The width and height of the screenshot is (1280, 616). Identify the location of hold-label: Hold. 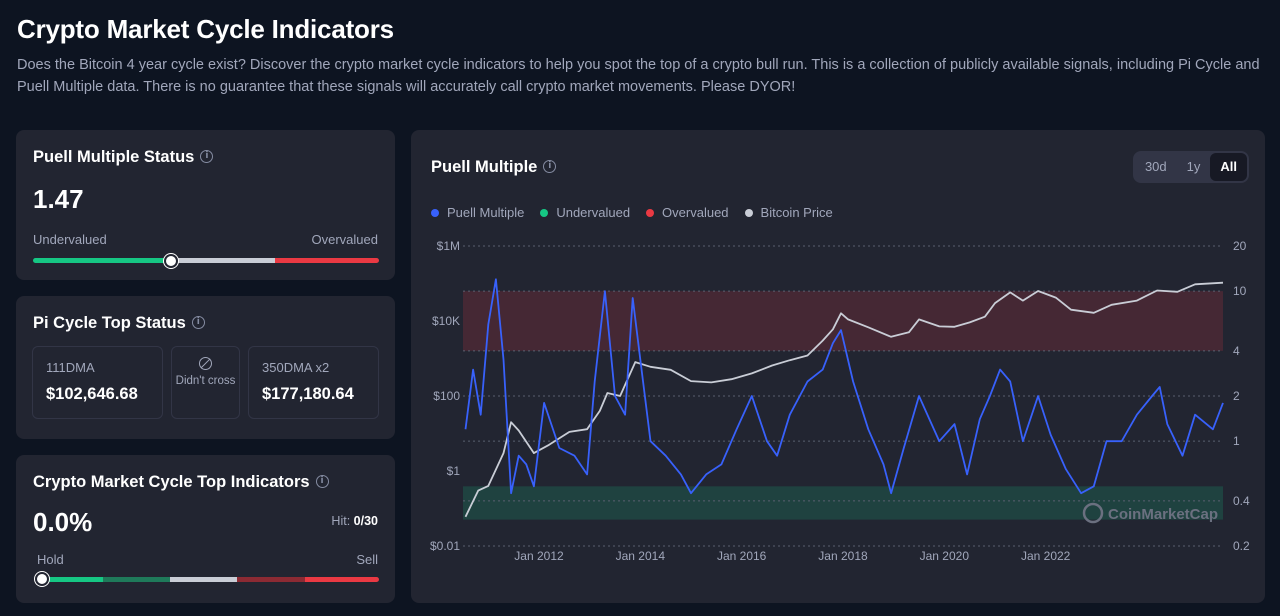
(50, 559).